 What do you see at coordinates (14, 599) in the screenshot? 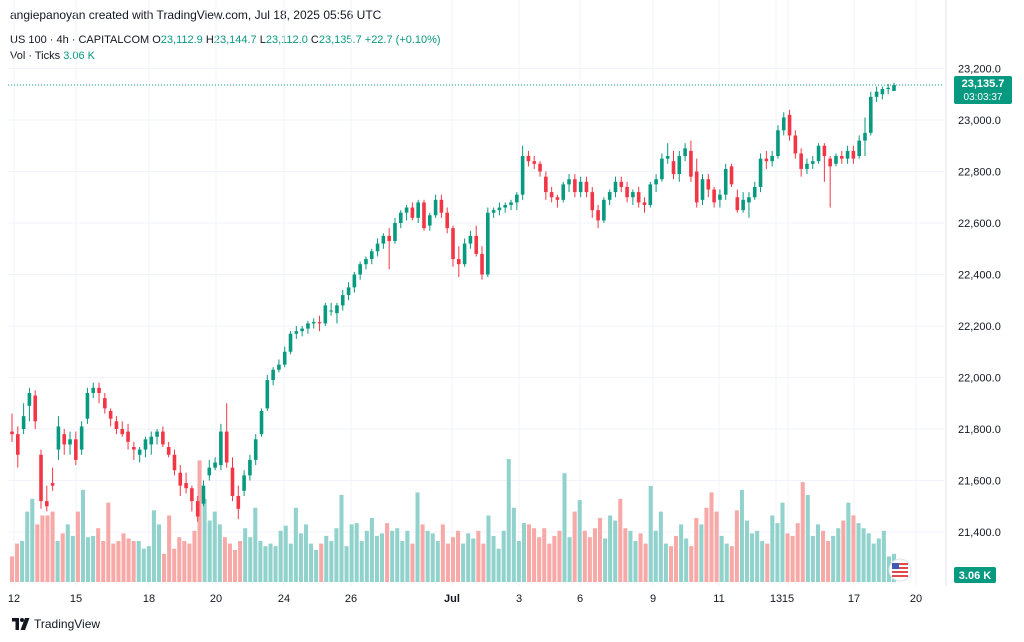
I see `x-tick-label: 12` at bounding box center [14, 599].